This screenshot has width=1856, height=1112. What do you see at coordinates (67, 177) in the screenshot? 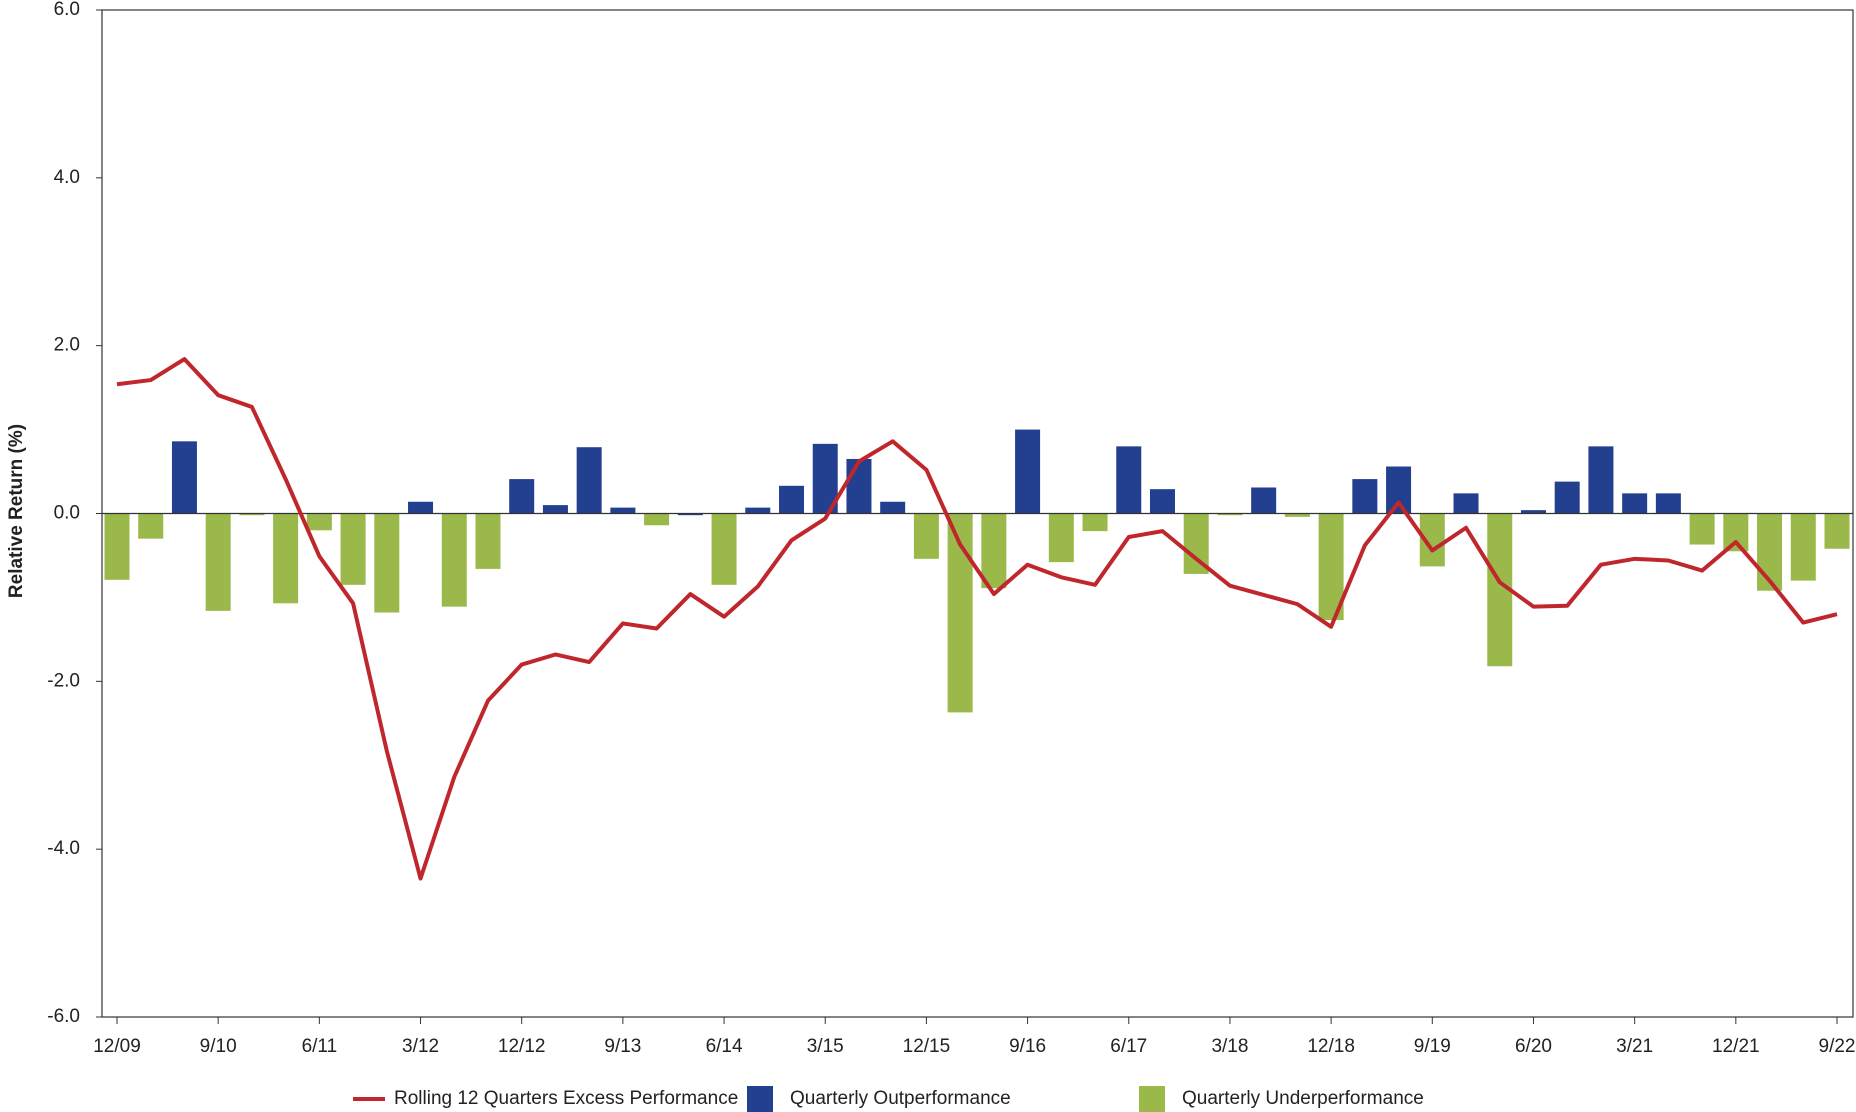
I see `y-tick-label: 4.0` at bounding box center [67, 177].